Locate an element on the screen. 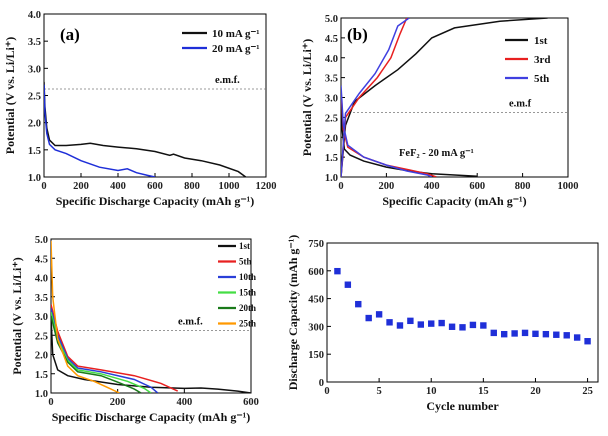 The width and height of the screenshot is (608, 436). legend-label: 25th is located at coordinates (247, 324).